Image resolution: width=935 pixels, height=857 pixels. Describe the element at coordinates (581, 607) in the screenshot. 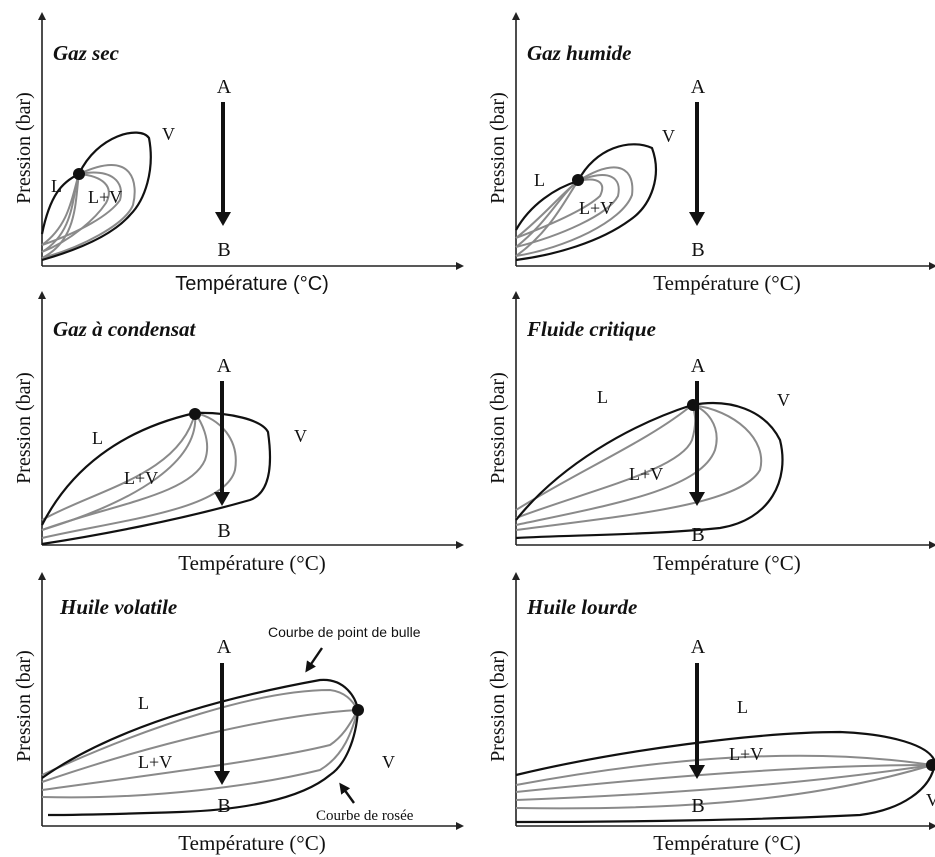

I see `panel-title: Huile lourde` at that location.